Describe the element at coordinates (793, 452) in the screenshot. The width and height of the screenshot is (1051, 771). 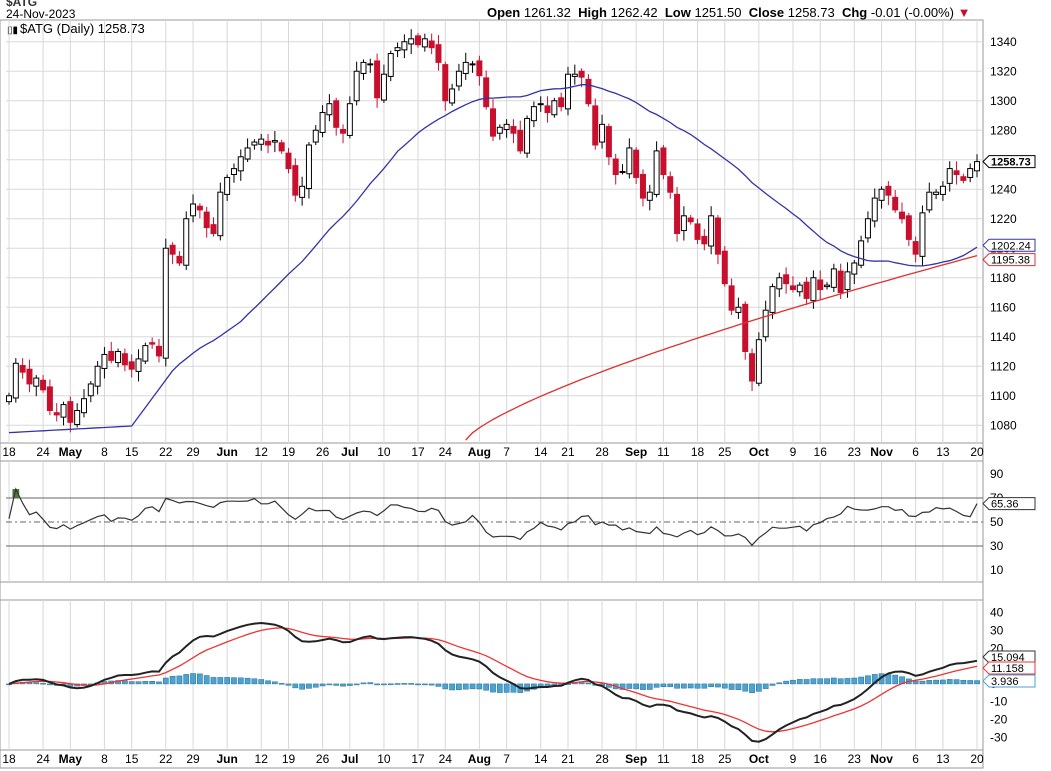
I see `x-tick-label: 9` at that location.